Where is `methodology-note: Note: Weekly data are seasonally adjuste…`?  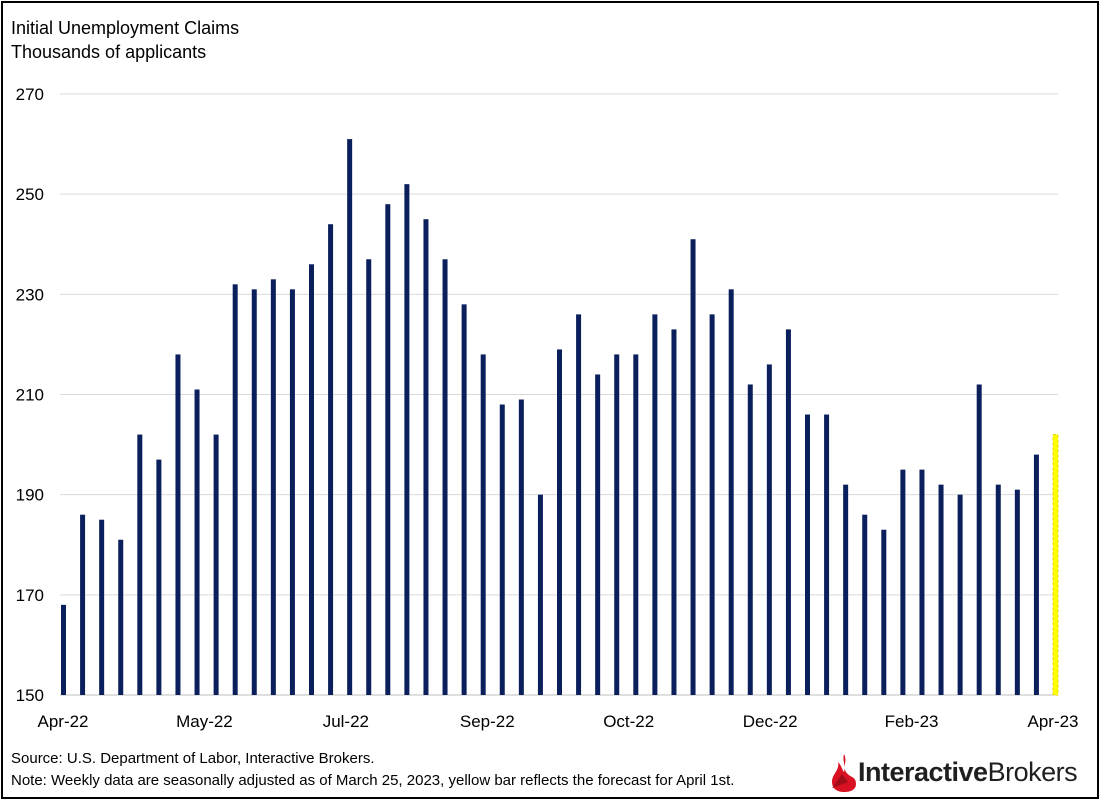 methodology-note: Note: Weekly data are seasonally adjuste… is located at coordinates (373, 780).